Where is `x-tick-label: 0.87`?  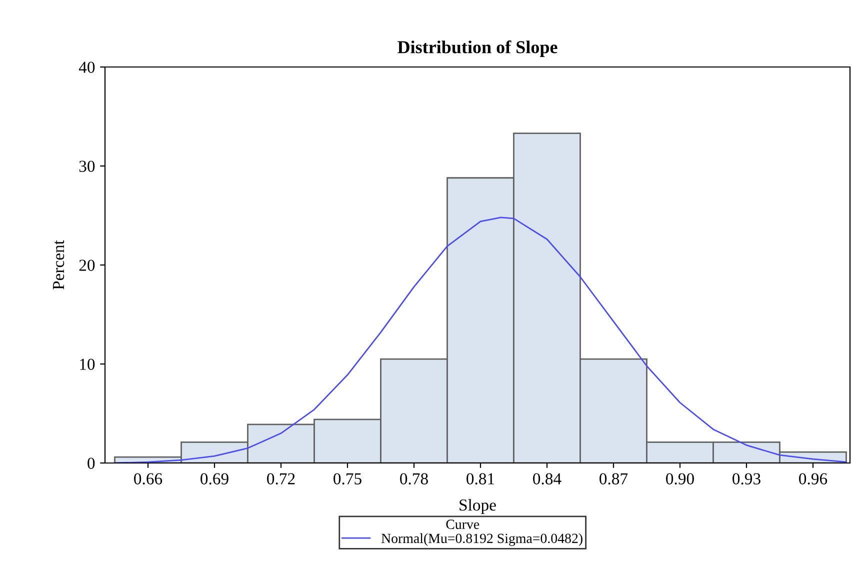
x-tick-label: 0.87 is located at coordinates (614, 479).